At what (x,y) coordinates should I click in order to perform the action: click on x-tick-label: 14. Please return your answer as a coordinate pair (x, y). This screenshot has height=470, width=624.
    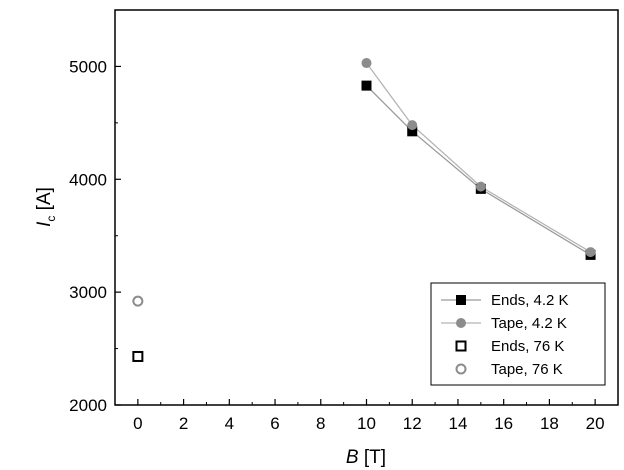
    Looking at the image, I should click on (457, 423).